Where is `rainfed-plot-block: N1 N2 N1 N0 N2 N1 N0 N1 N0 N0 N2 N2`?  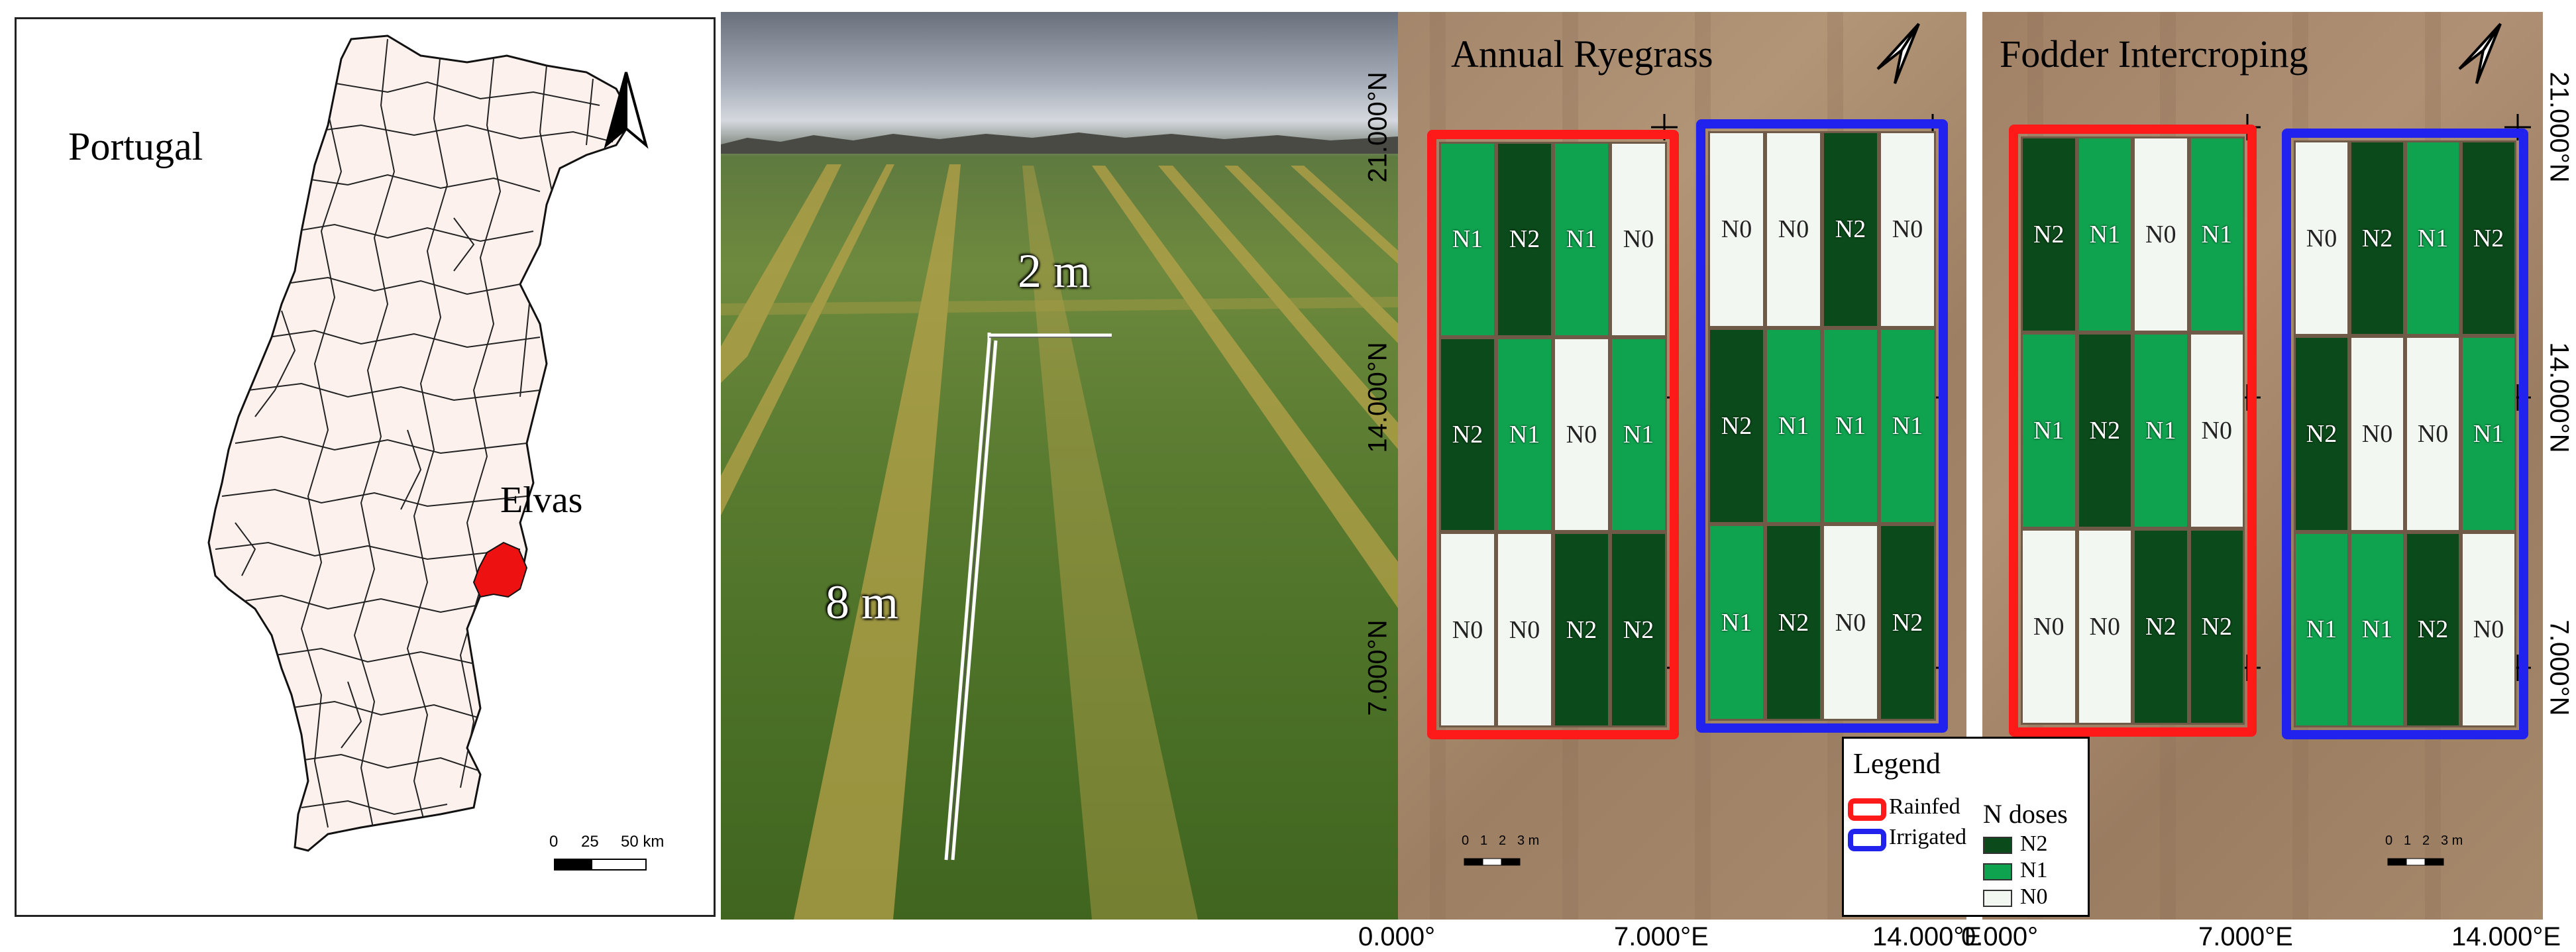
rainfed-plot-block: N1 N2 N1 N0 N2 N1 N0 N1 N0 N0 N2 N2 is located at coordinates (1553, 434).